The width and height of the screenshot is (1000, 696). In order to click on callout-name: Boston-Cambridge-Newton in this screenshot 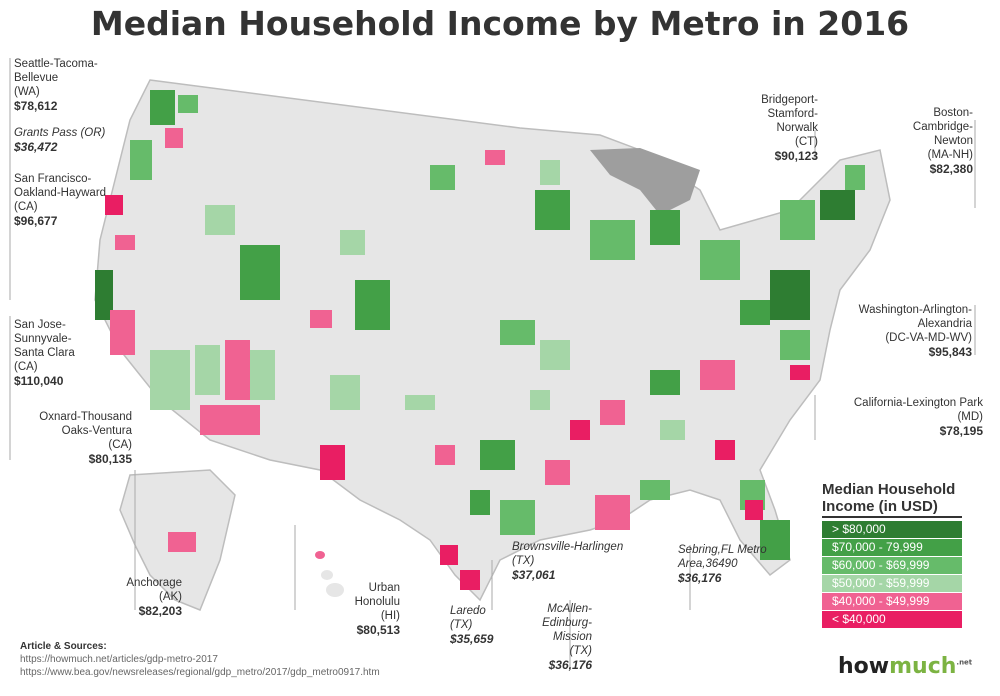, I will do `click(942, 127)`.